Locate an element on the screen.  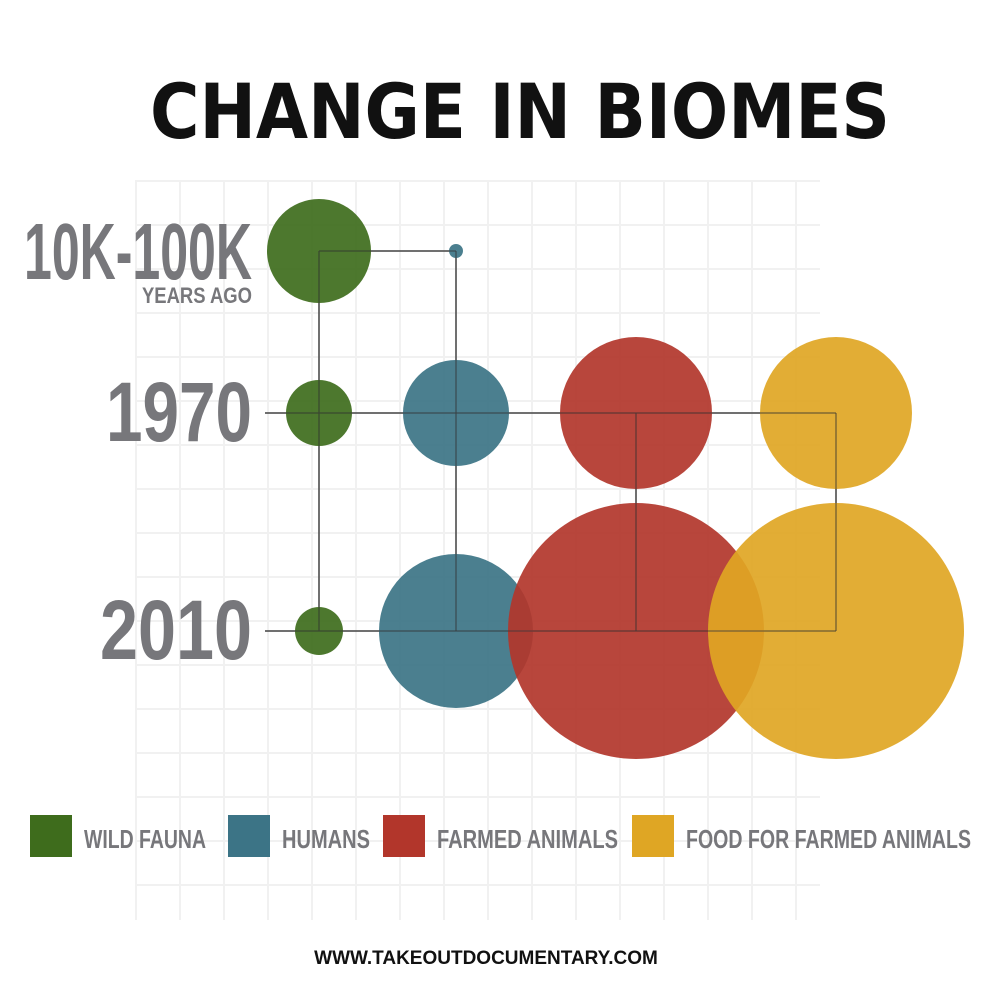
row-label: 2010 is located at coordinates (176, 630).